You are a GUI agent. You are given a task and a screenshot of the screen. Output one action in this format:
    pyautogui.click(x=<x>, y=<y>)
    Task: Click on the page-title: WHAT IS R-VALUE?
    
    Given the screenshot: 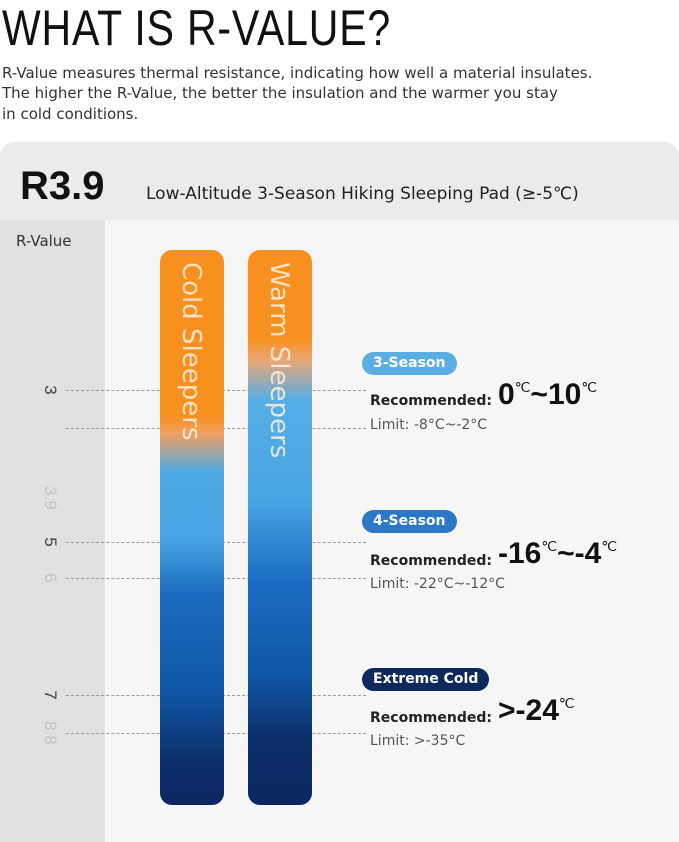 What is the action you would take?
    pyautogui.click(x=197, y=28)
    